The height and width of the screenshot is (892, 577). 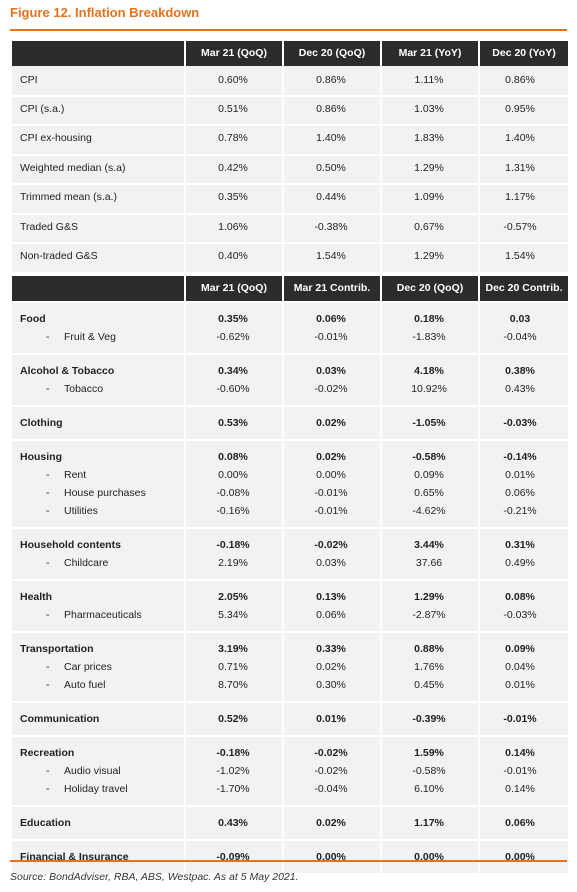 I want to click on table2-subcategory-cell: 0.03%, so click(x=331, y=563).